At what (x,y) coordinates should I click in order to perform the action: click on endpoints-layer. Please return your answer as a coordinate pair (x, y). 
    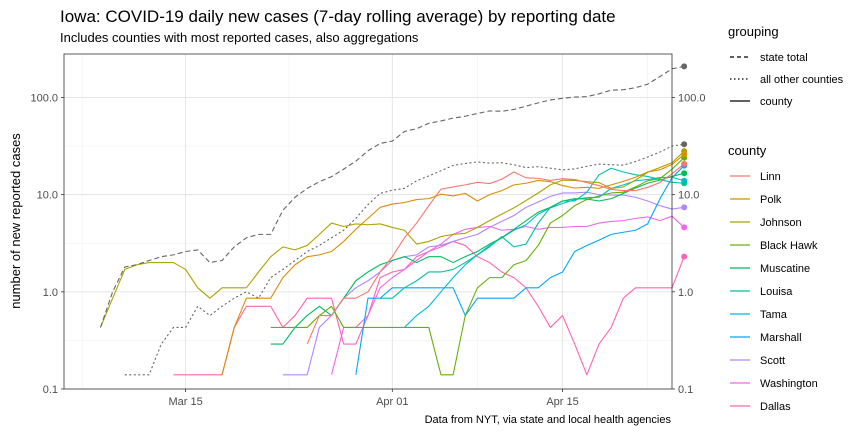
    Looking at the image, I should click on (684, 161).